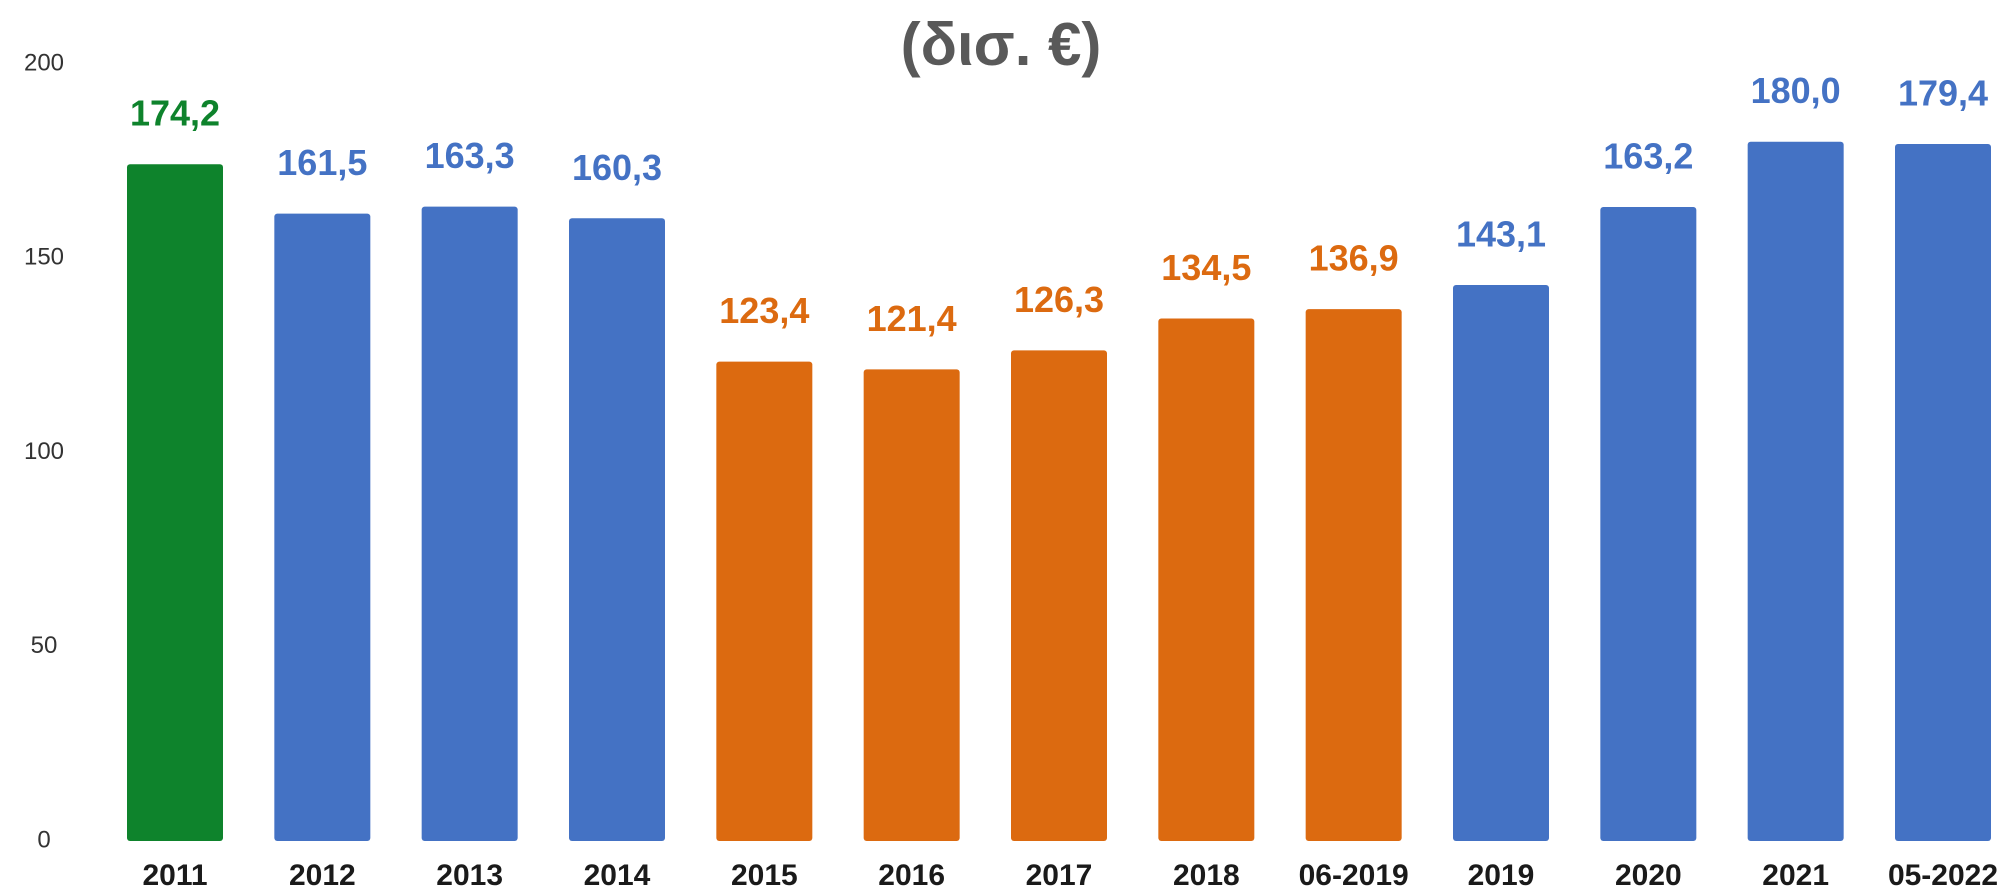 The width and height of the screenshot is (2005, 892). Describe the element at coordinates (1059, 875) in the screenshot. I see `x-tick-label: 2017` at that location.